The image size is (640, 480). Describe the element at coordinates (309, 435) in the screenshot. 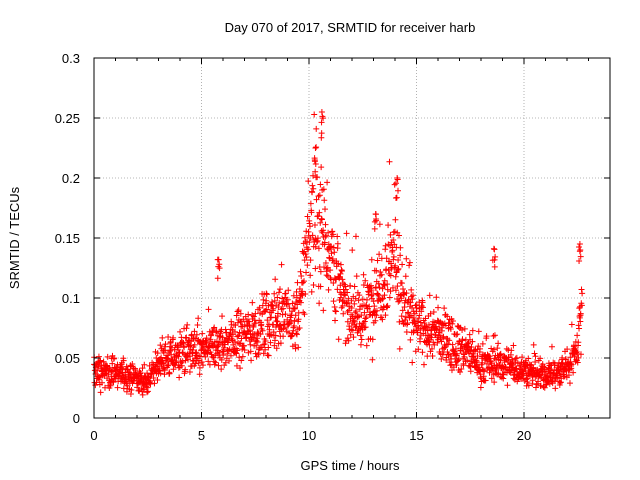

I see `x-tick-label: 10` at that location.